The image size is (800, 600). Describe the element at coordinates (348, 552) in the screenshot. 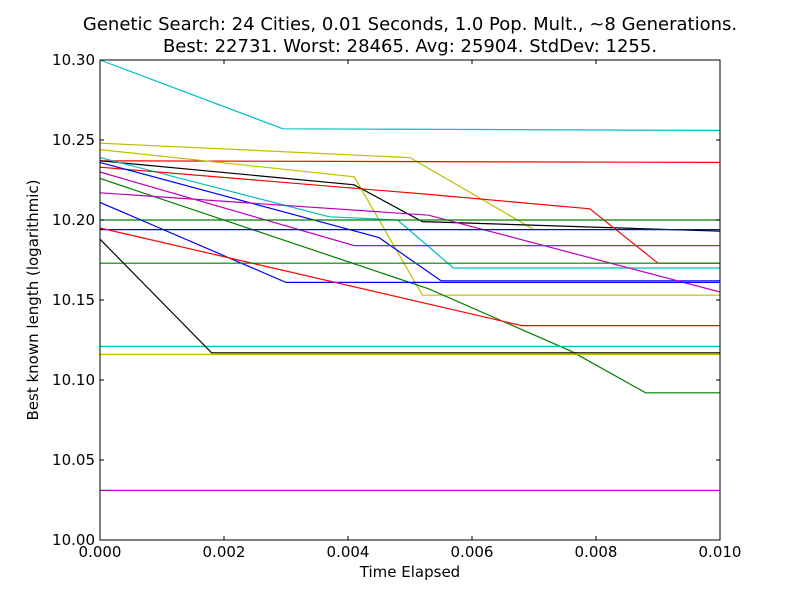

I see `x-tick-label: 0.004` at that location.